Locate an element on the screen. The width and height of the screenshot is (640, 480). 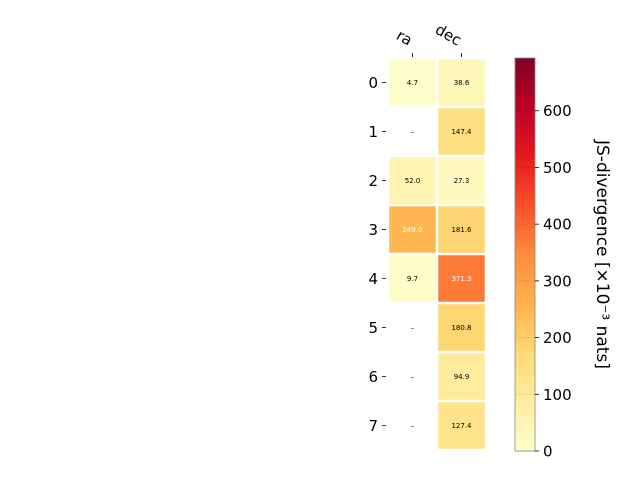
heatmap-cell-6-dec is located at coordinates (461, 376).